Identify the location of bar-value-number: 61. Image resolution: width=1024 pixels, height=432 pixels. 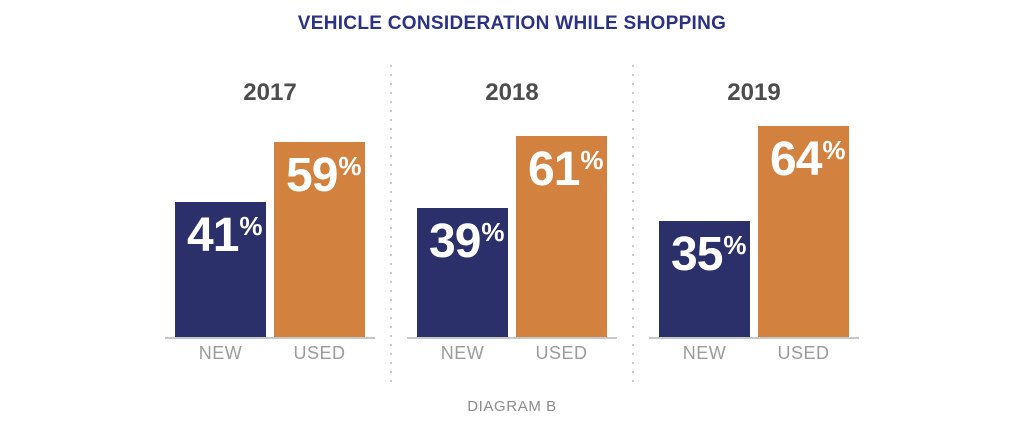
(554, 169).